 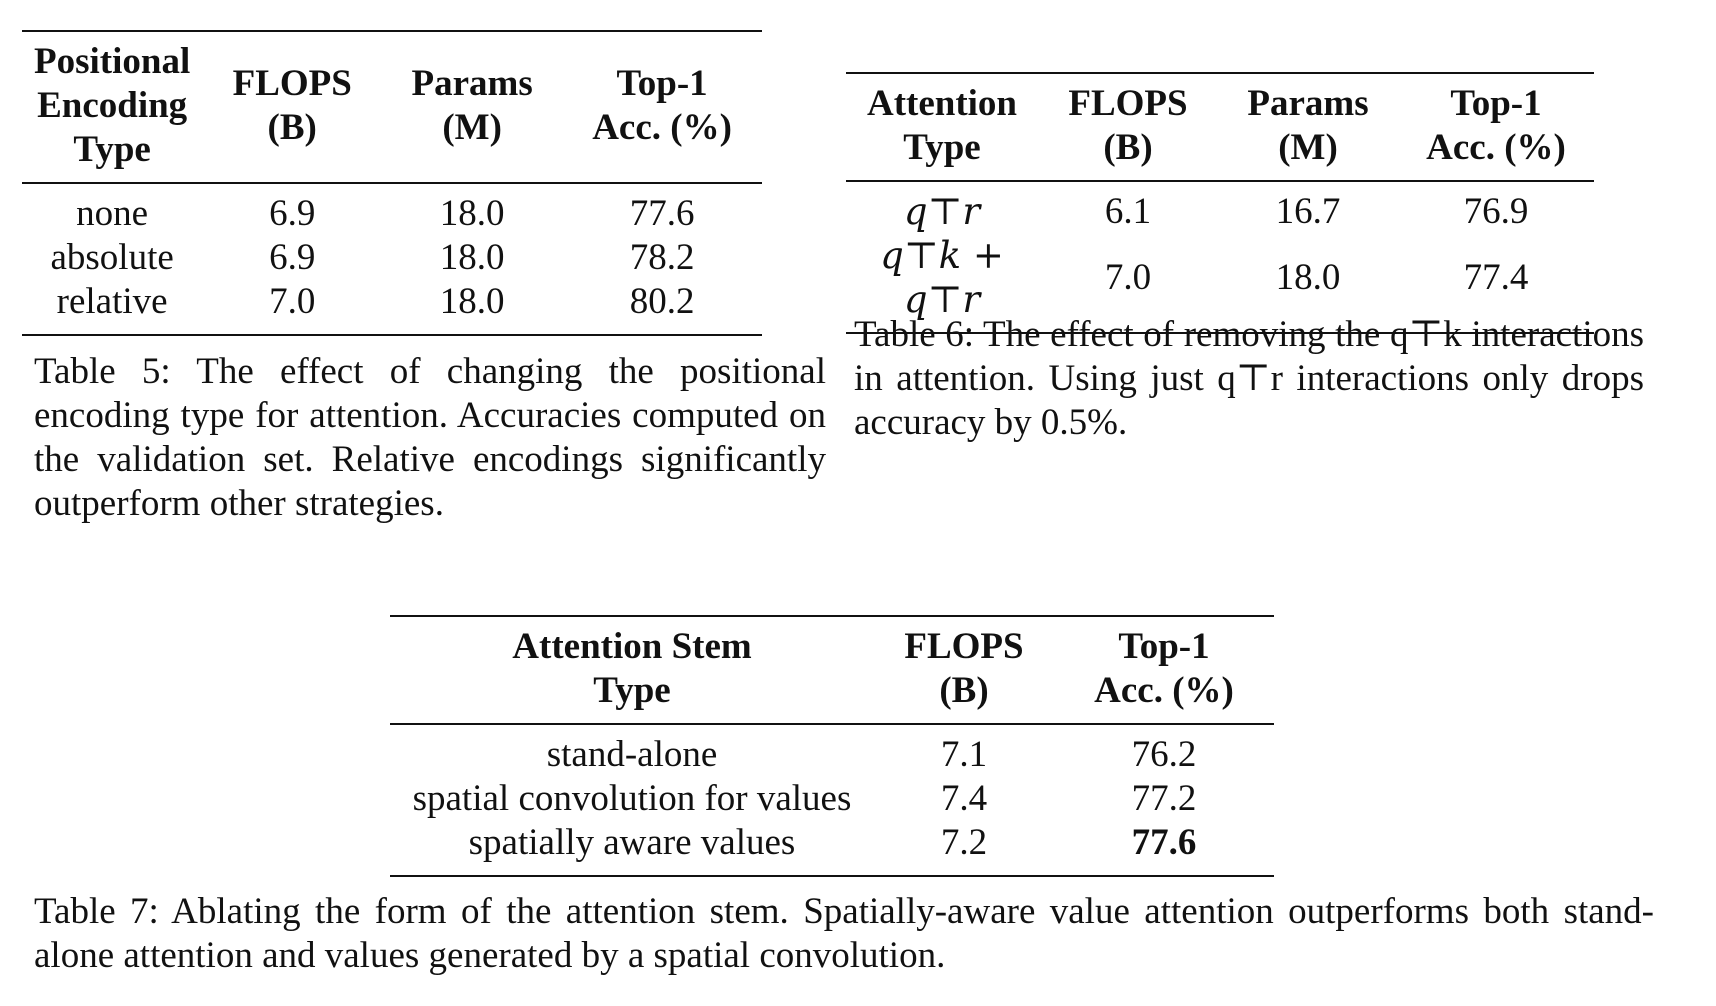 I want to click on table-row: none 6.9 18.0 77.6, so click(x=392, y=209).